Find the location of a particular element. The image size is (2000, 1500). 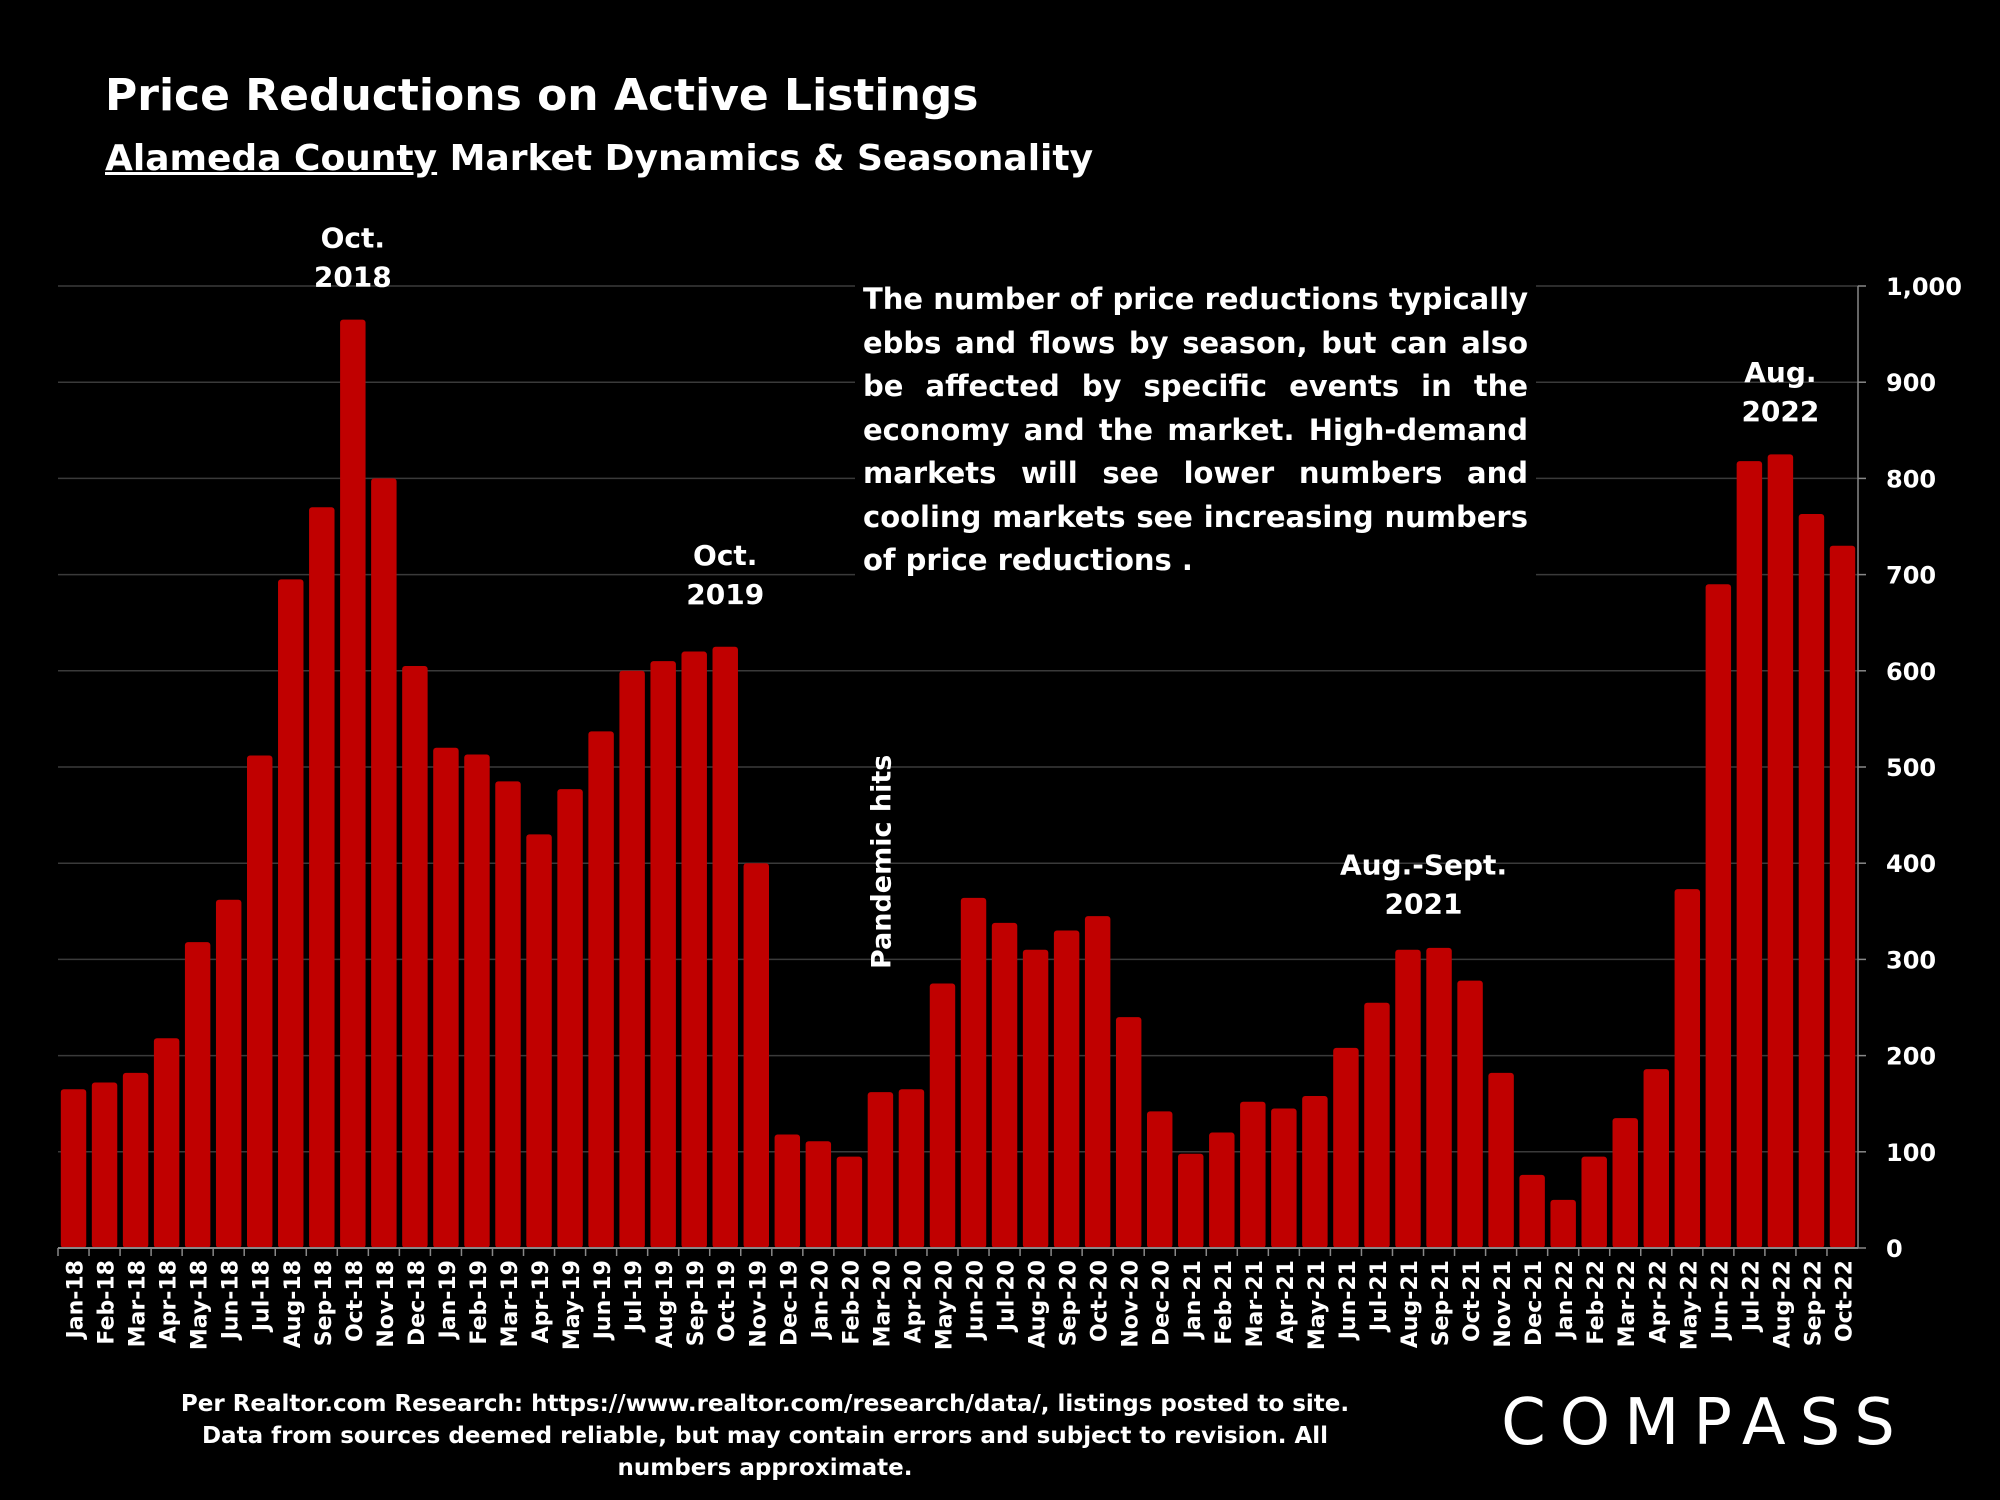

compass-logo: COMPASS is located at coordinates (1698, 1422).